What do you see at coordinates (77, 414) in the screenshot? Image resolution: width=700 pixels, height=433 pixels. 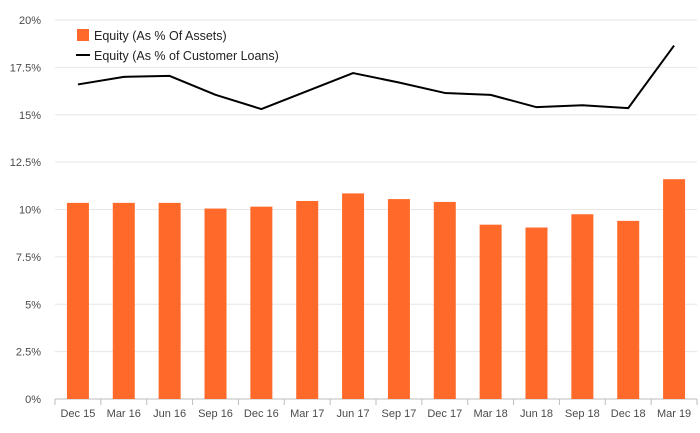 I see `x-tick-label: Dec 15` at bounding box center [77, 414].